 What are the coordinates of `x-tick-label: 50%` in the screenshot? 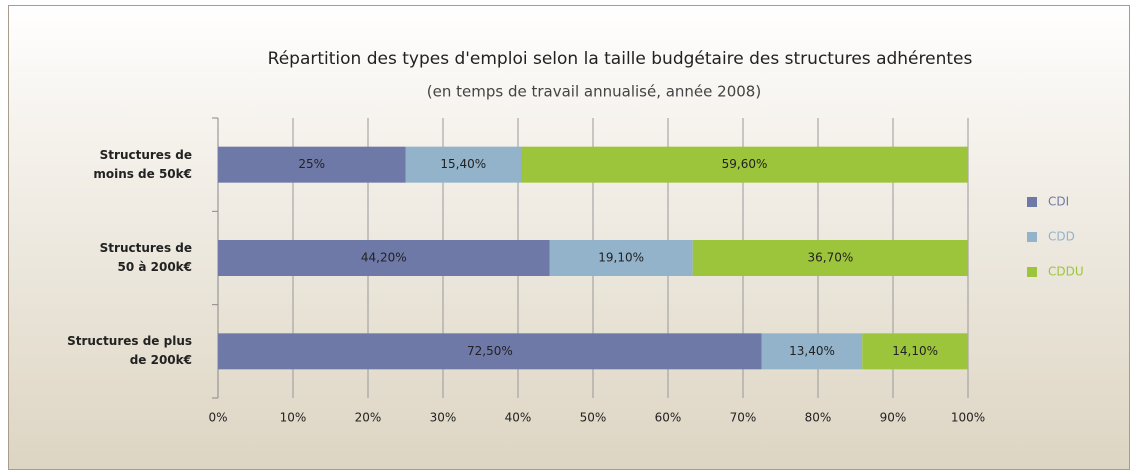 It's located at (593, 418).